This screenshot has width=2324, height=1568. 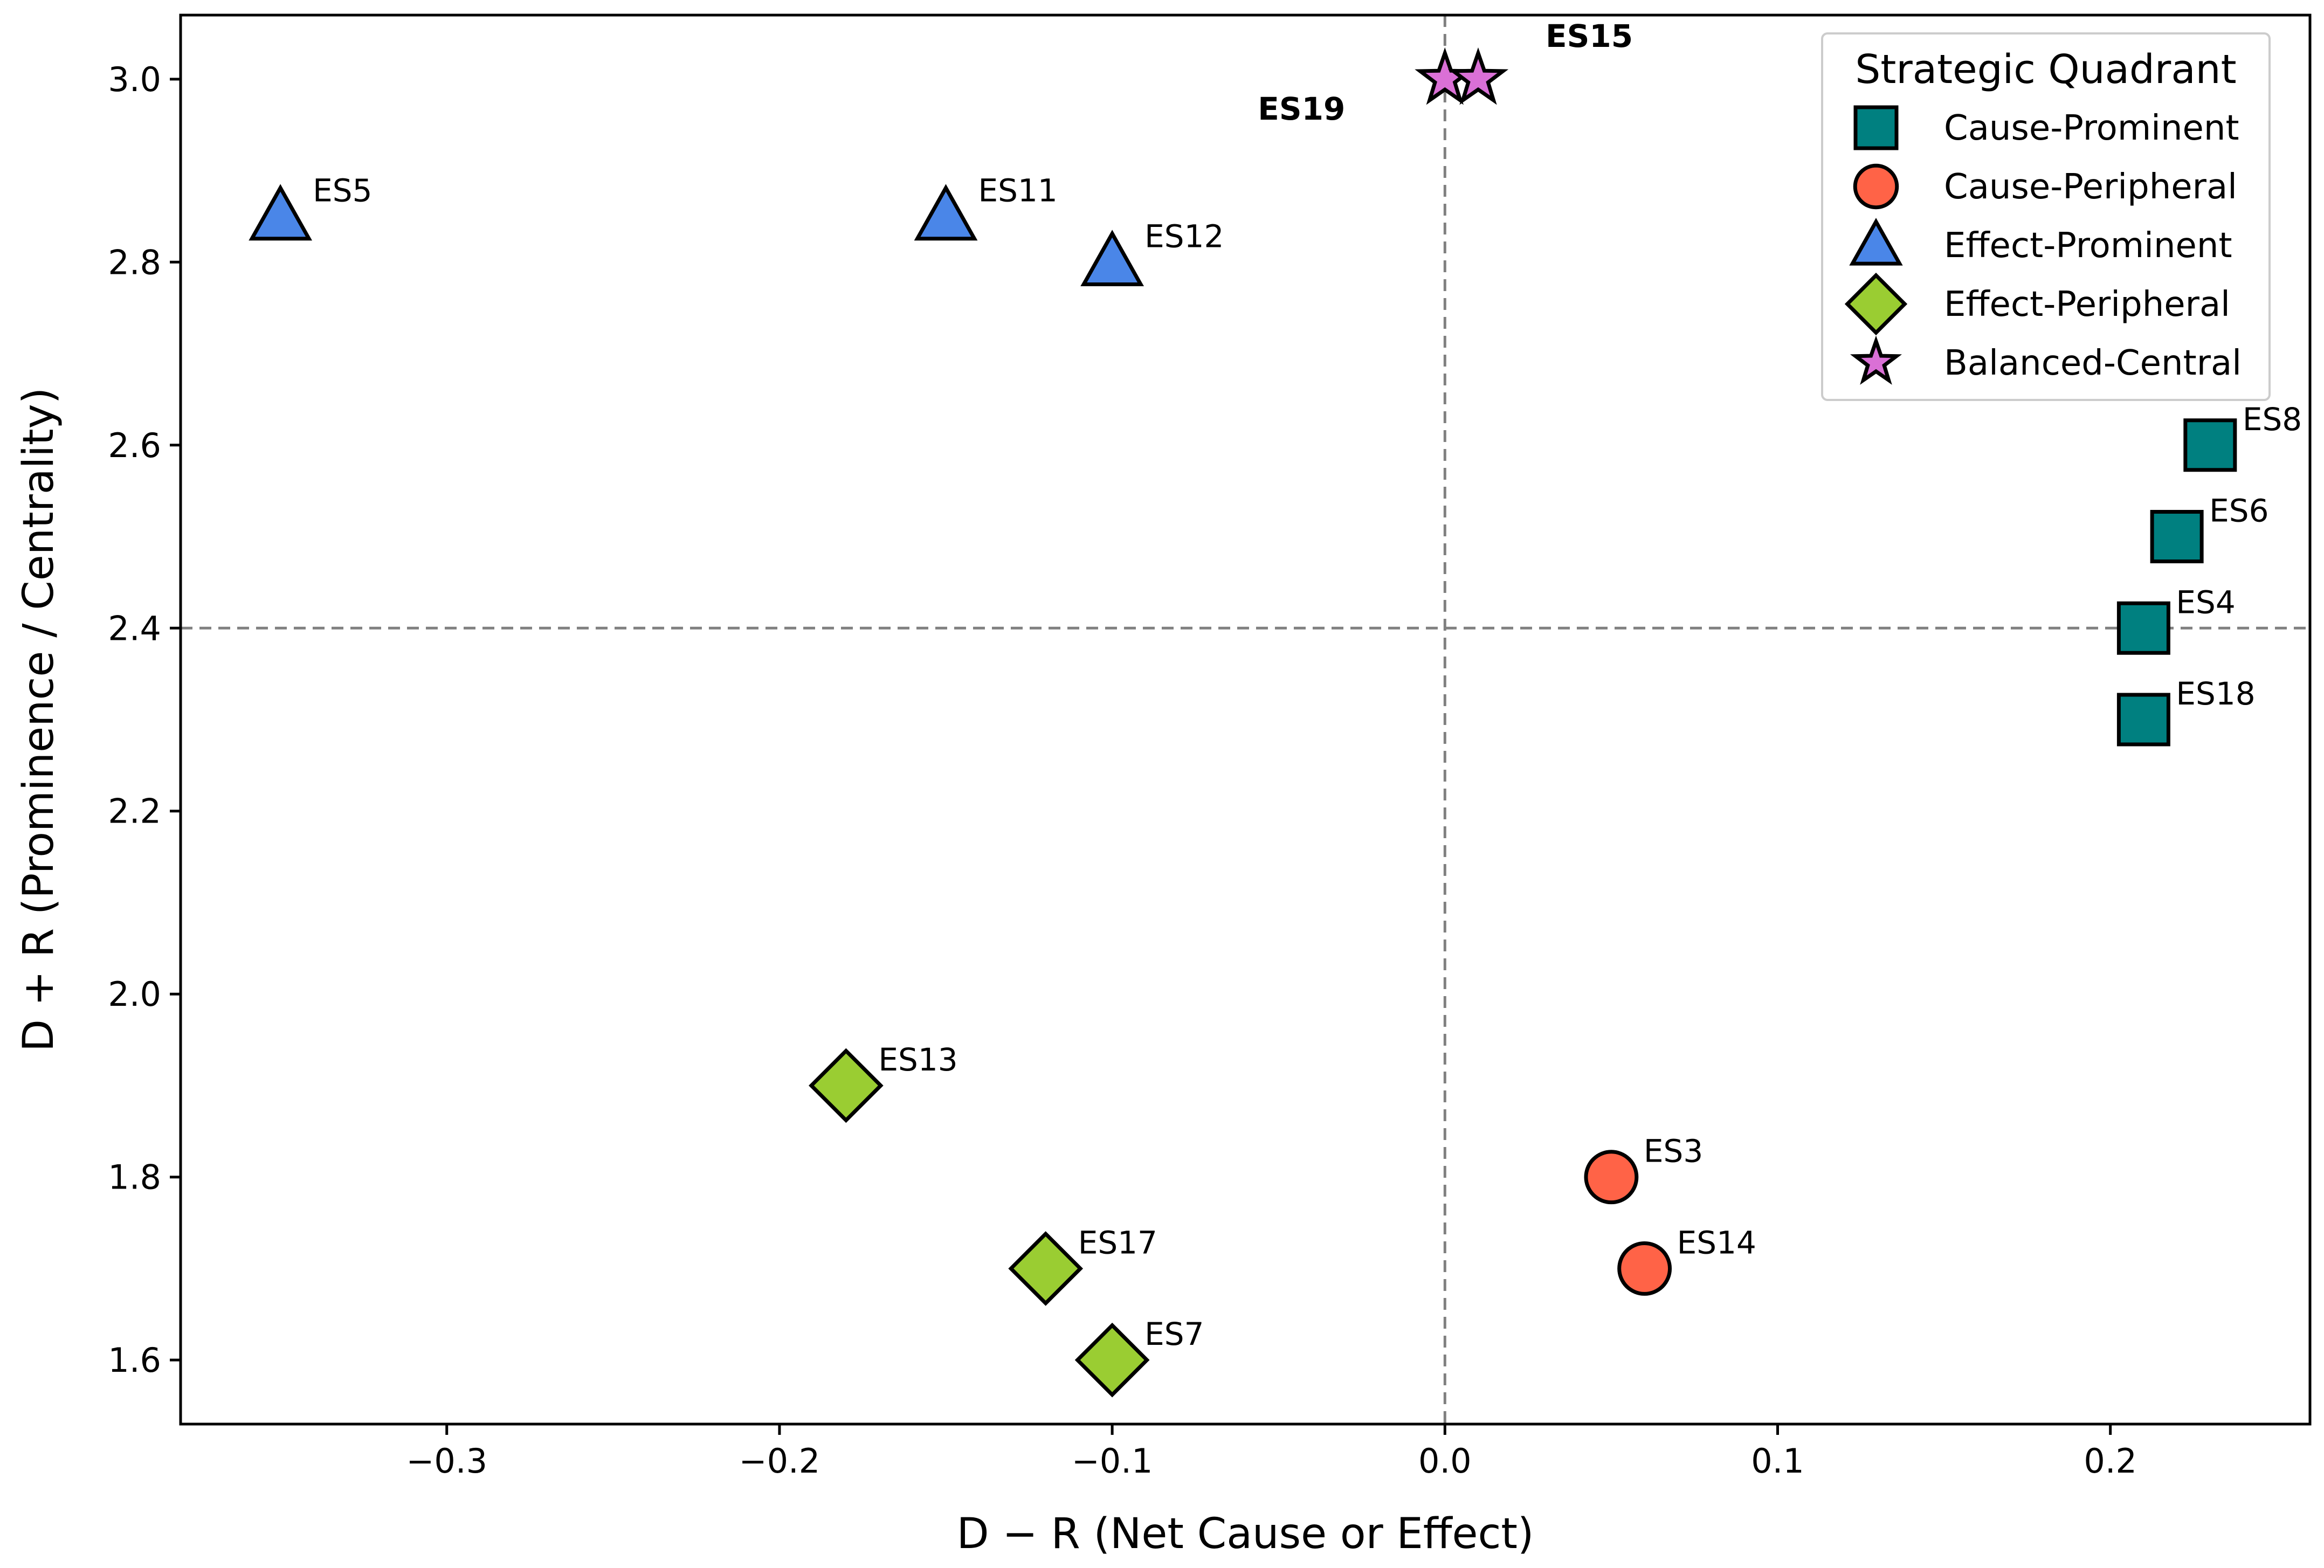 What do you see at coordinates (39, 720) in the screenshot?
I see `y-axis-label: D + R (Prominence / Centrality)` at bounding box center [39, 720].